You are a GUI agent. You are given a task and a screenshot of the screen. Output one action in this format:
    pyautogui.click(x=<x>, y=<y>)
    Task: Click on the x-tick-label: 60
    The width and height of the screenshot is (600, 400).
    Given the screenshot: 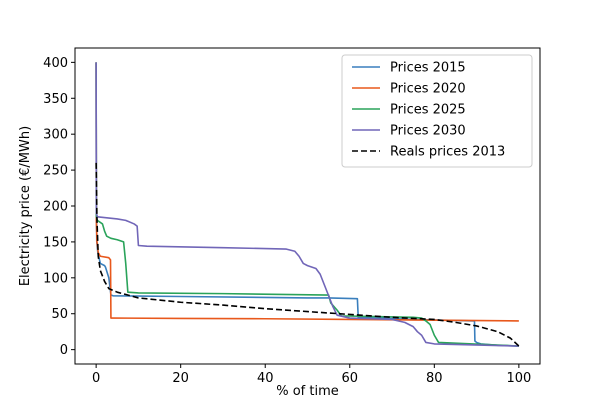 What is the action you would take?
    pyautogui.click(x=349, y=378)
    